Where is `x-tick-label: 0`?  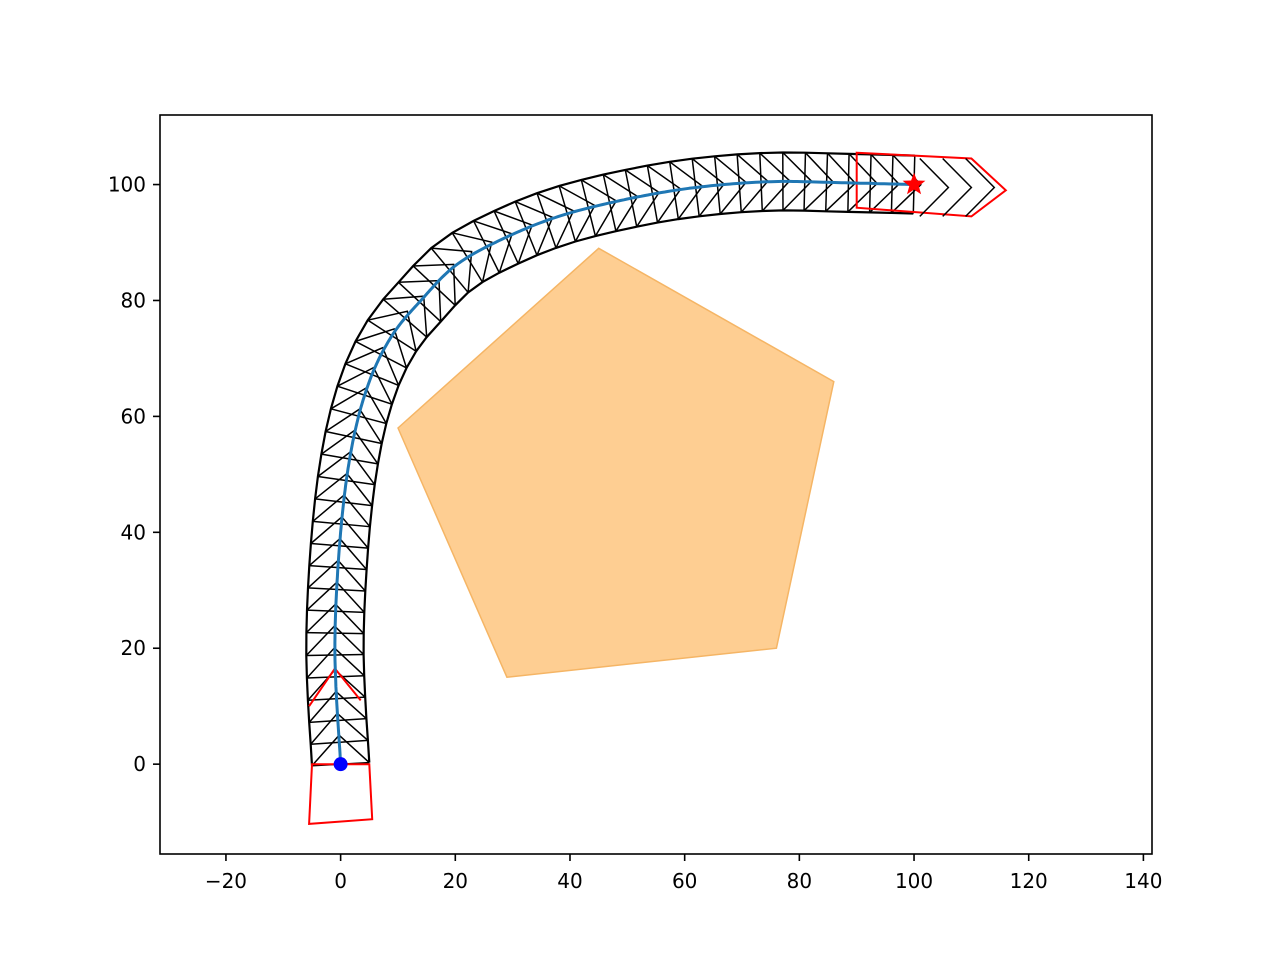 x-tick-label: 0 is located at coordinates (340, 881).